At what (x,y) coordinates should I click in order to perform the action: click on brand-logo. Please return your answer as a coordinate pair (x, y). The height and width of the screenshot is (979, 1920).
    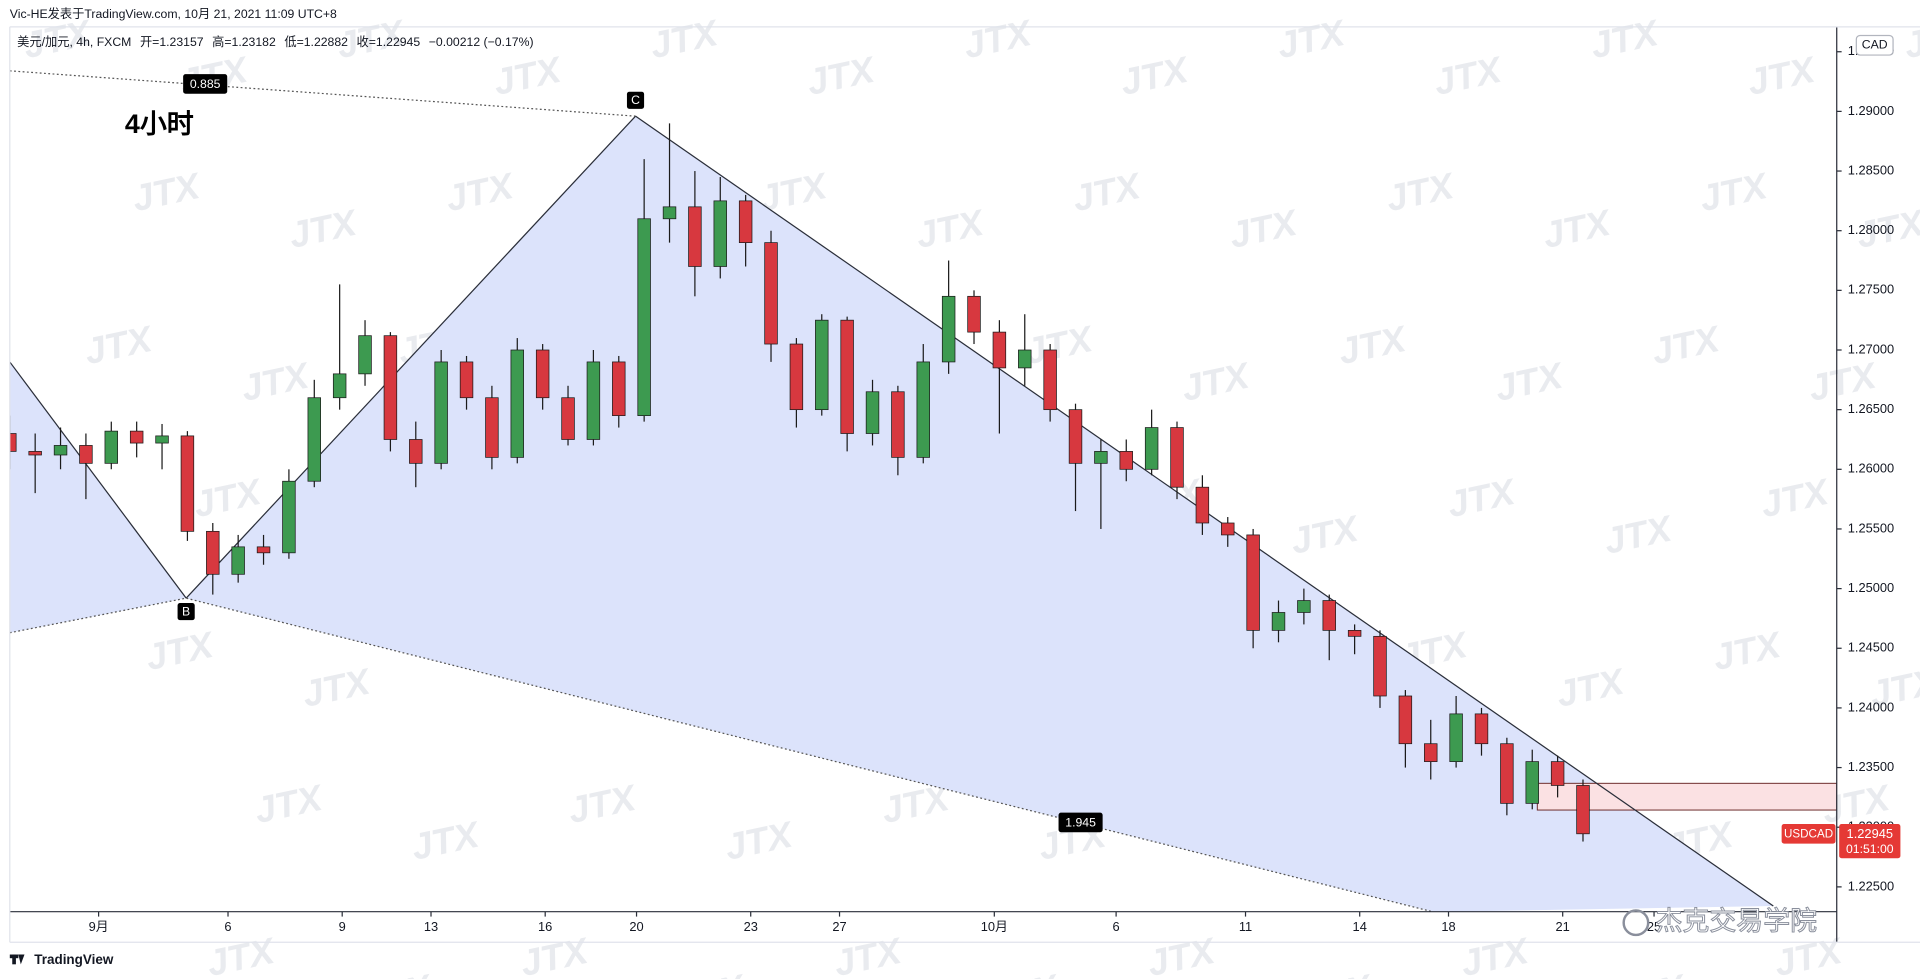
    Looking at the image, I should click on (17, 959).